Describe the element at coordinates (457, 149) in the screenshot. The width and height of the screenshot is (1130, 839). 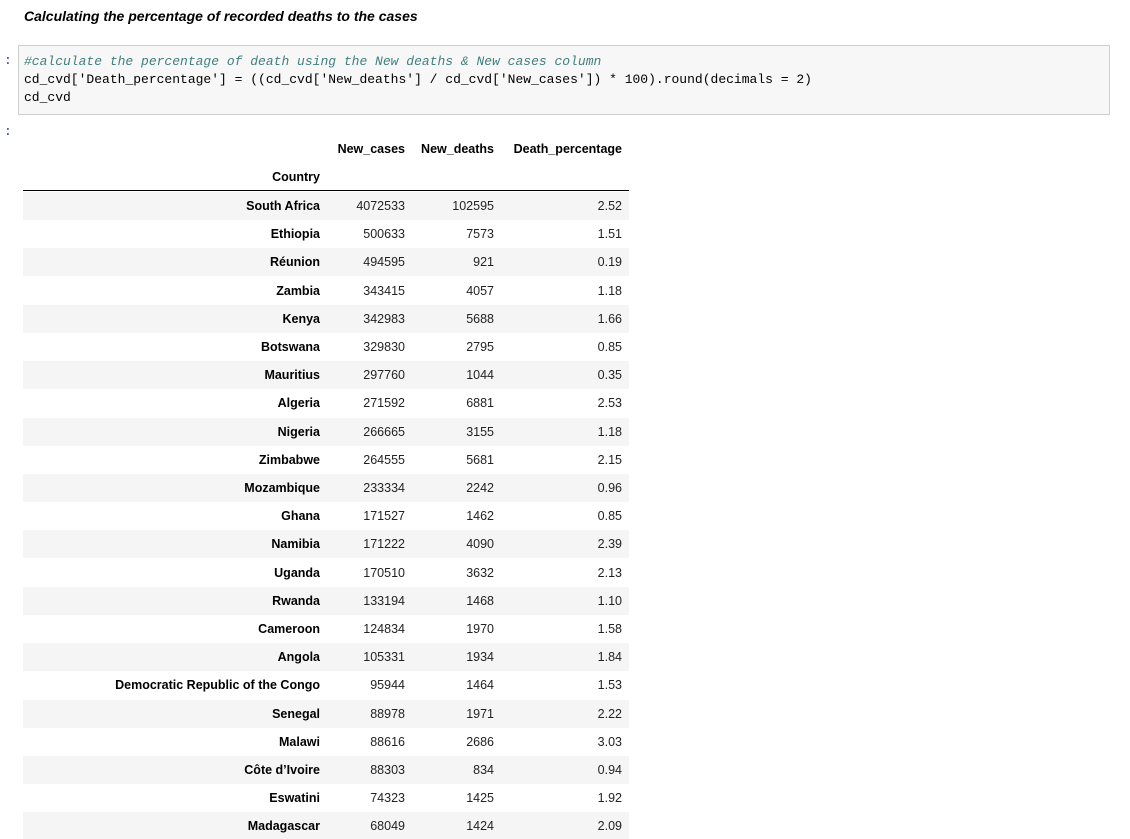
I see `column-header: New_deaths` at that location.